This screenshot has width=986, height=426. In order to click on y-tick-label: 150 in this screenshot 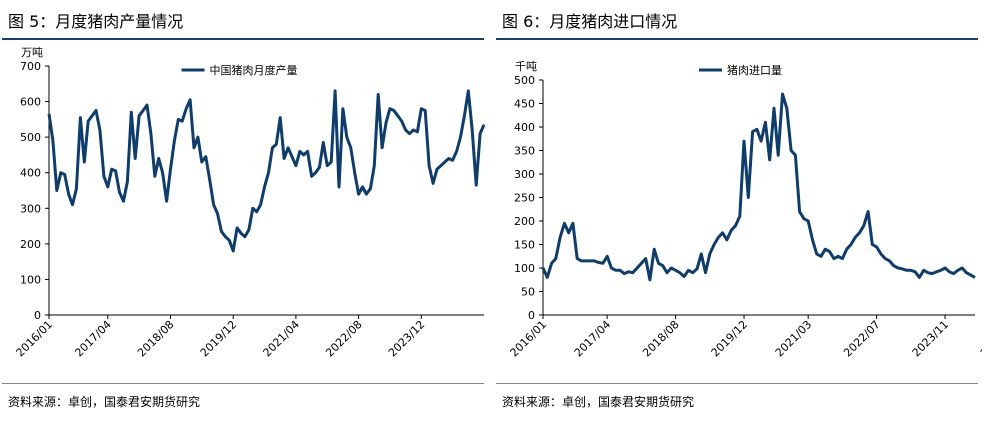, I will do `click(524, 245)`.